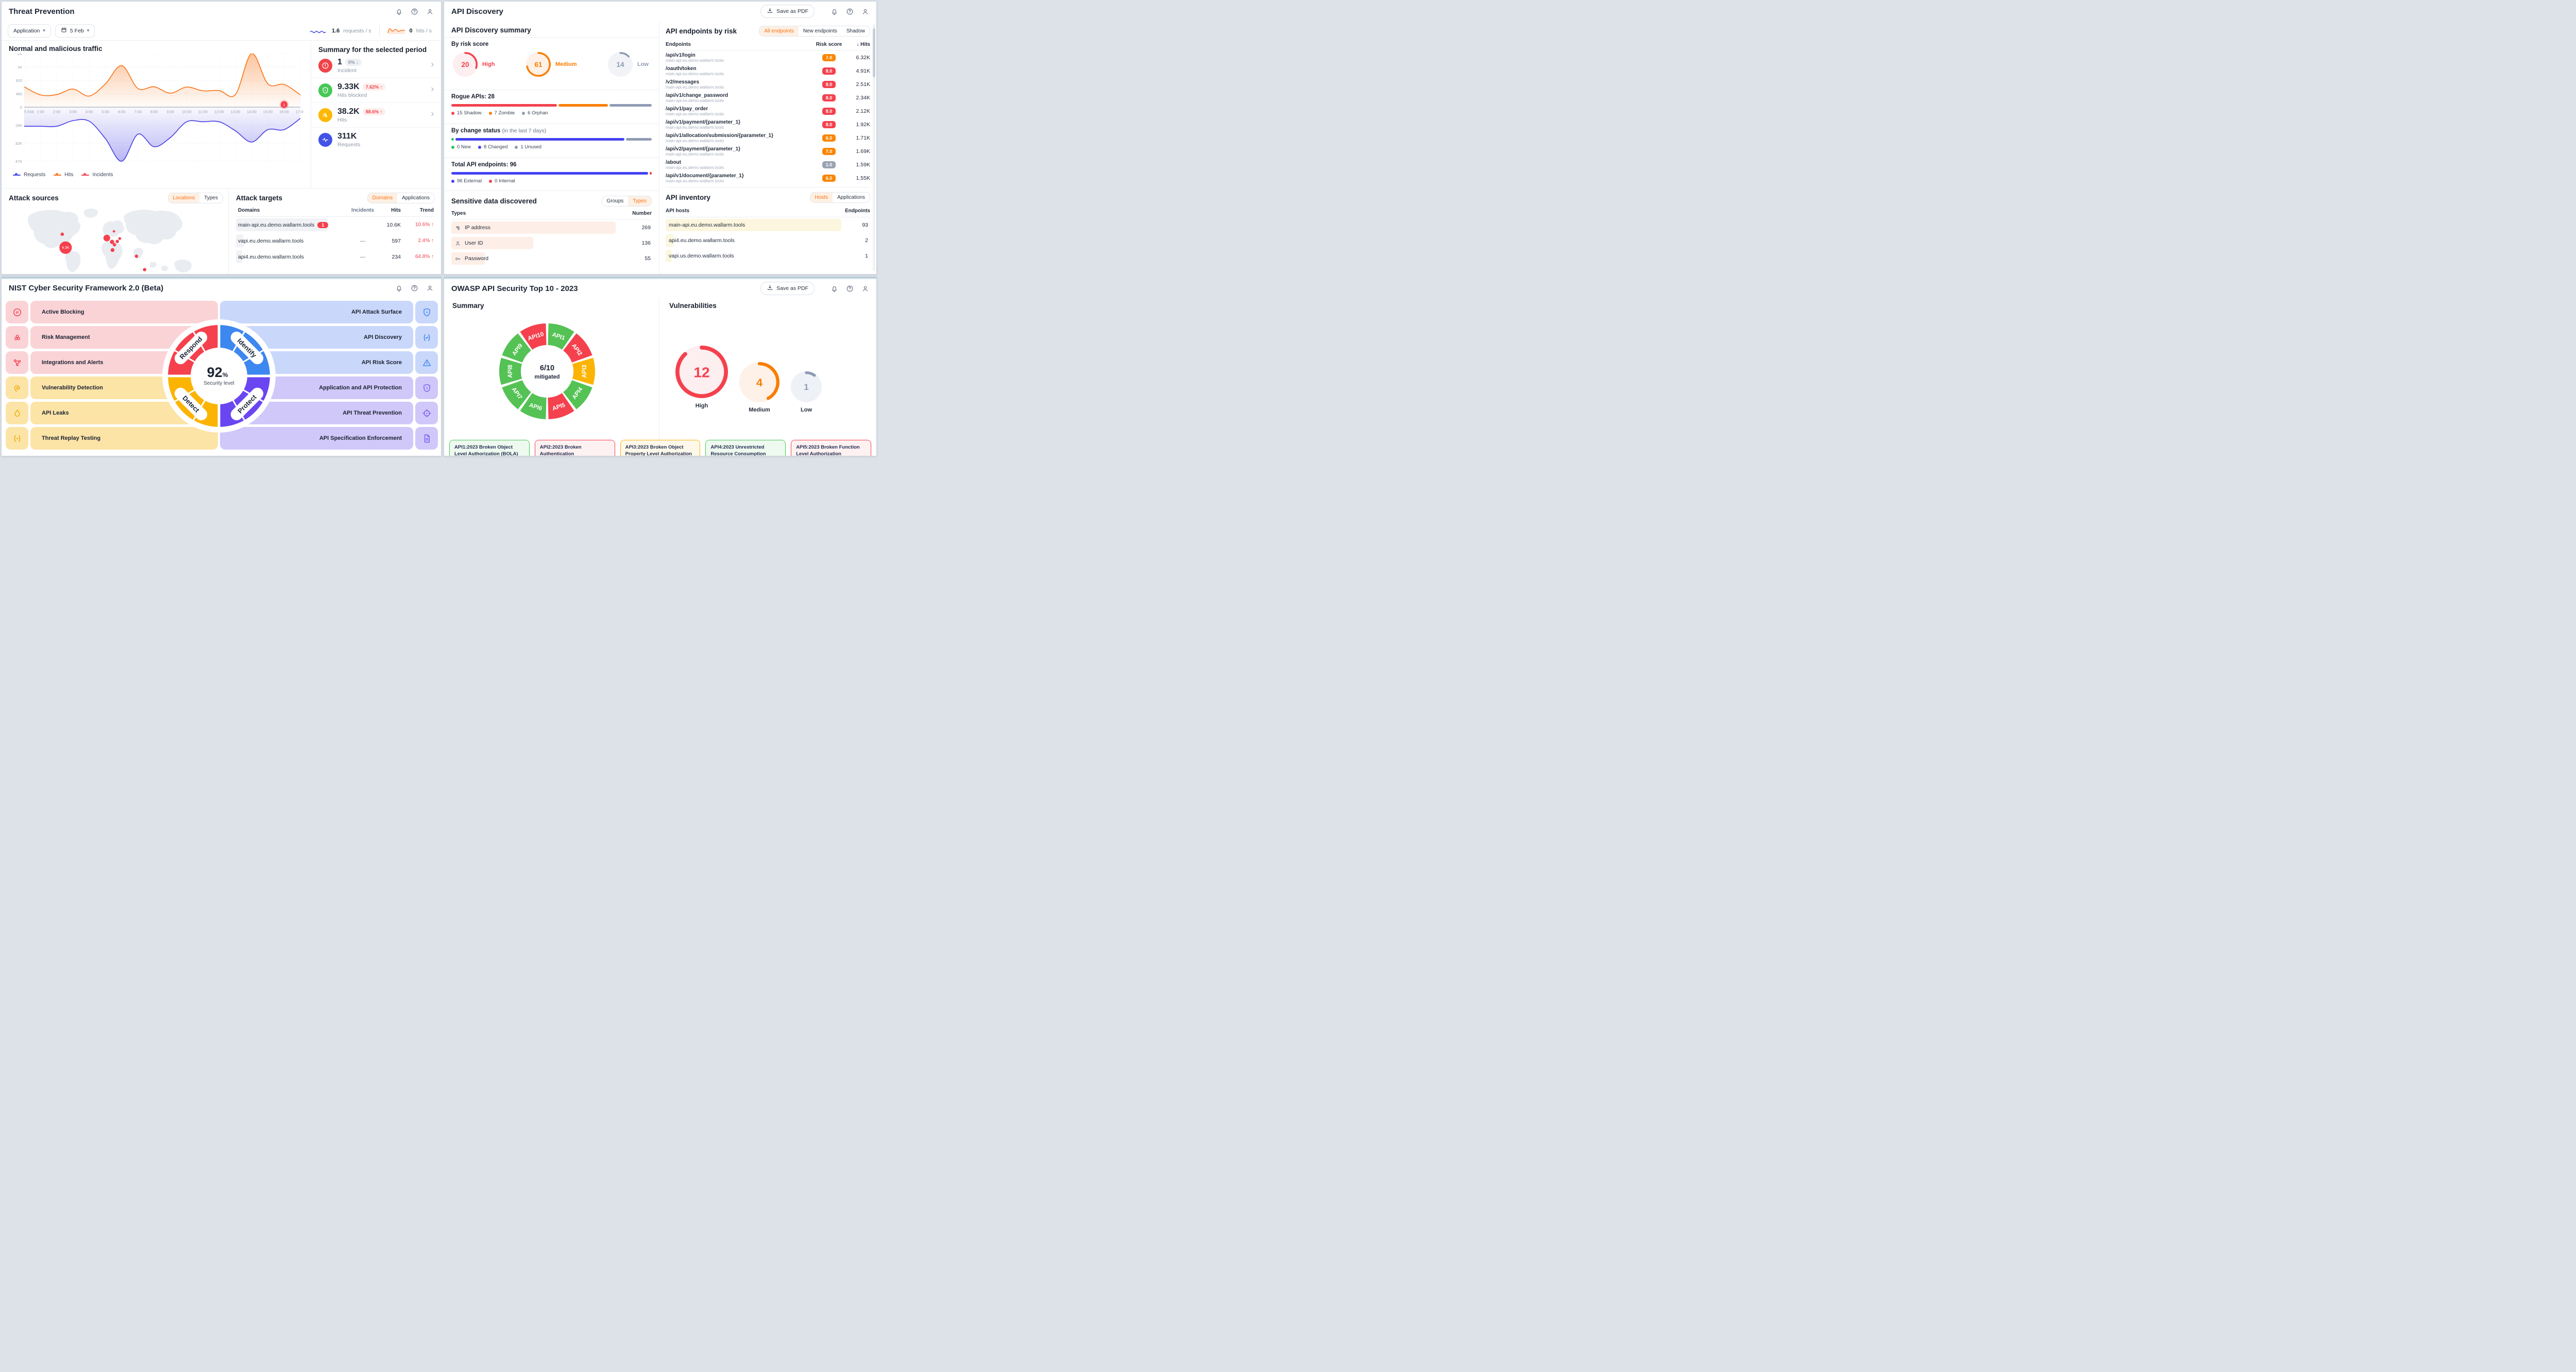 This screenshot has height=1372, width=2576. I want to click on nist-item-api-attack-surface: API Attack Surface, so click(329, 312).